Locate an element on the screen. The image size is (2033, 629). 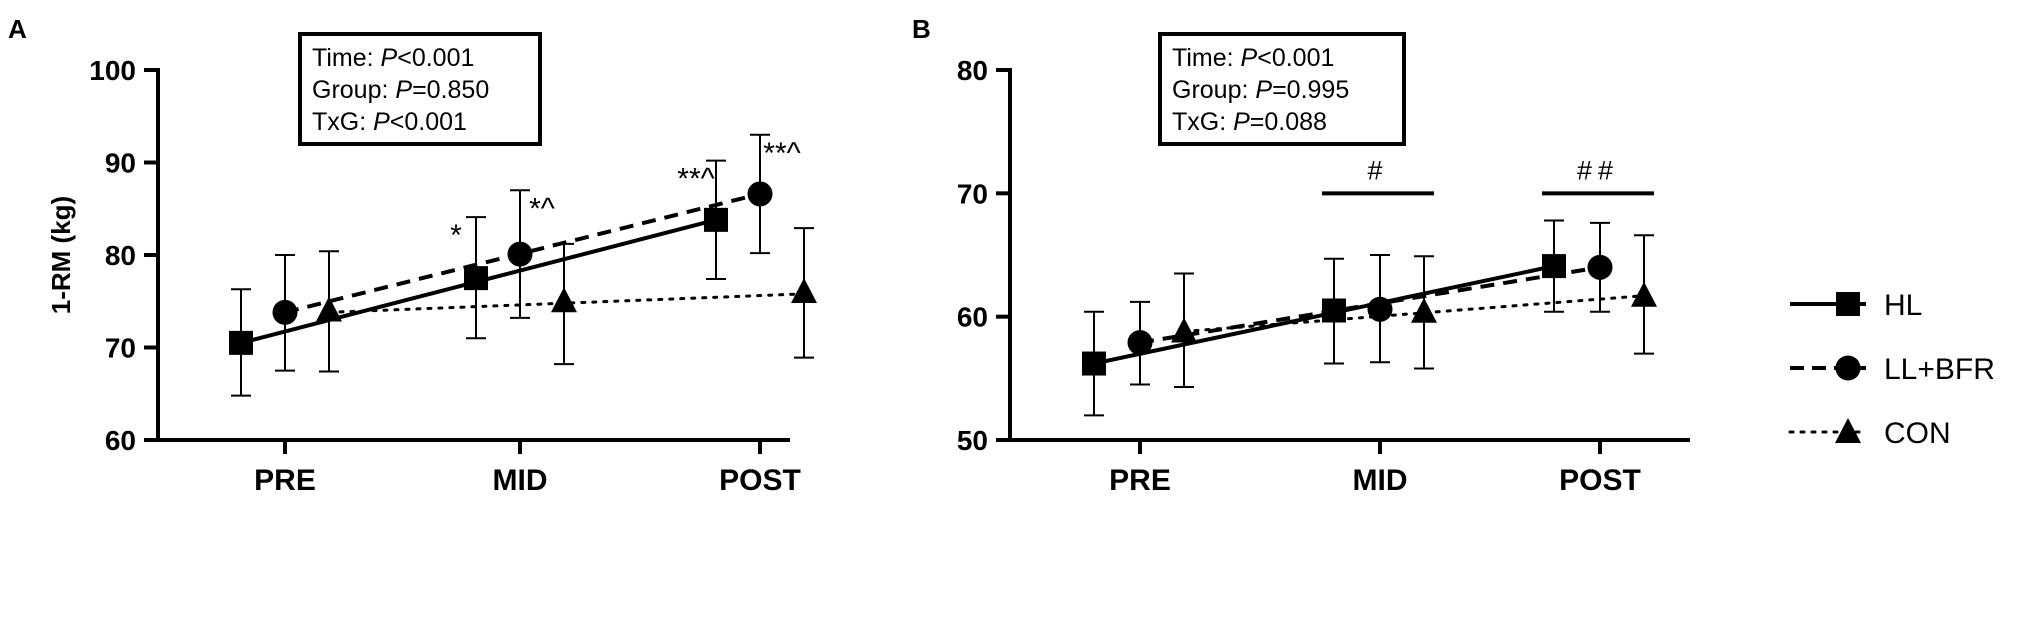
significance-label: # is located at coordinates (1377, 170).